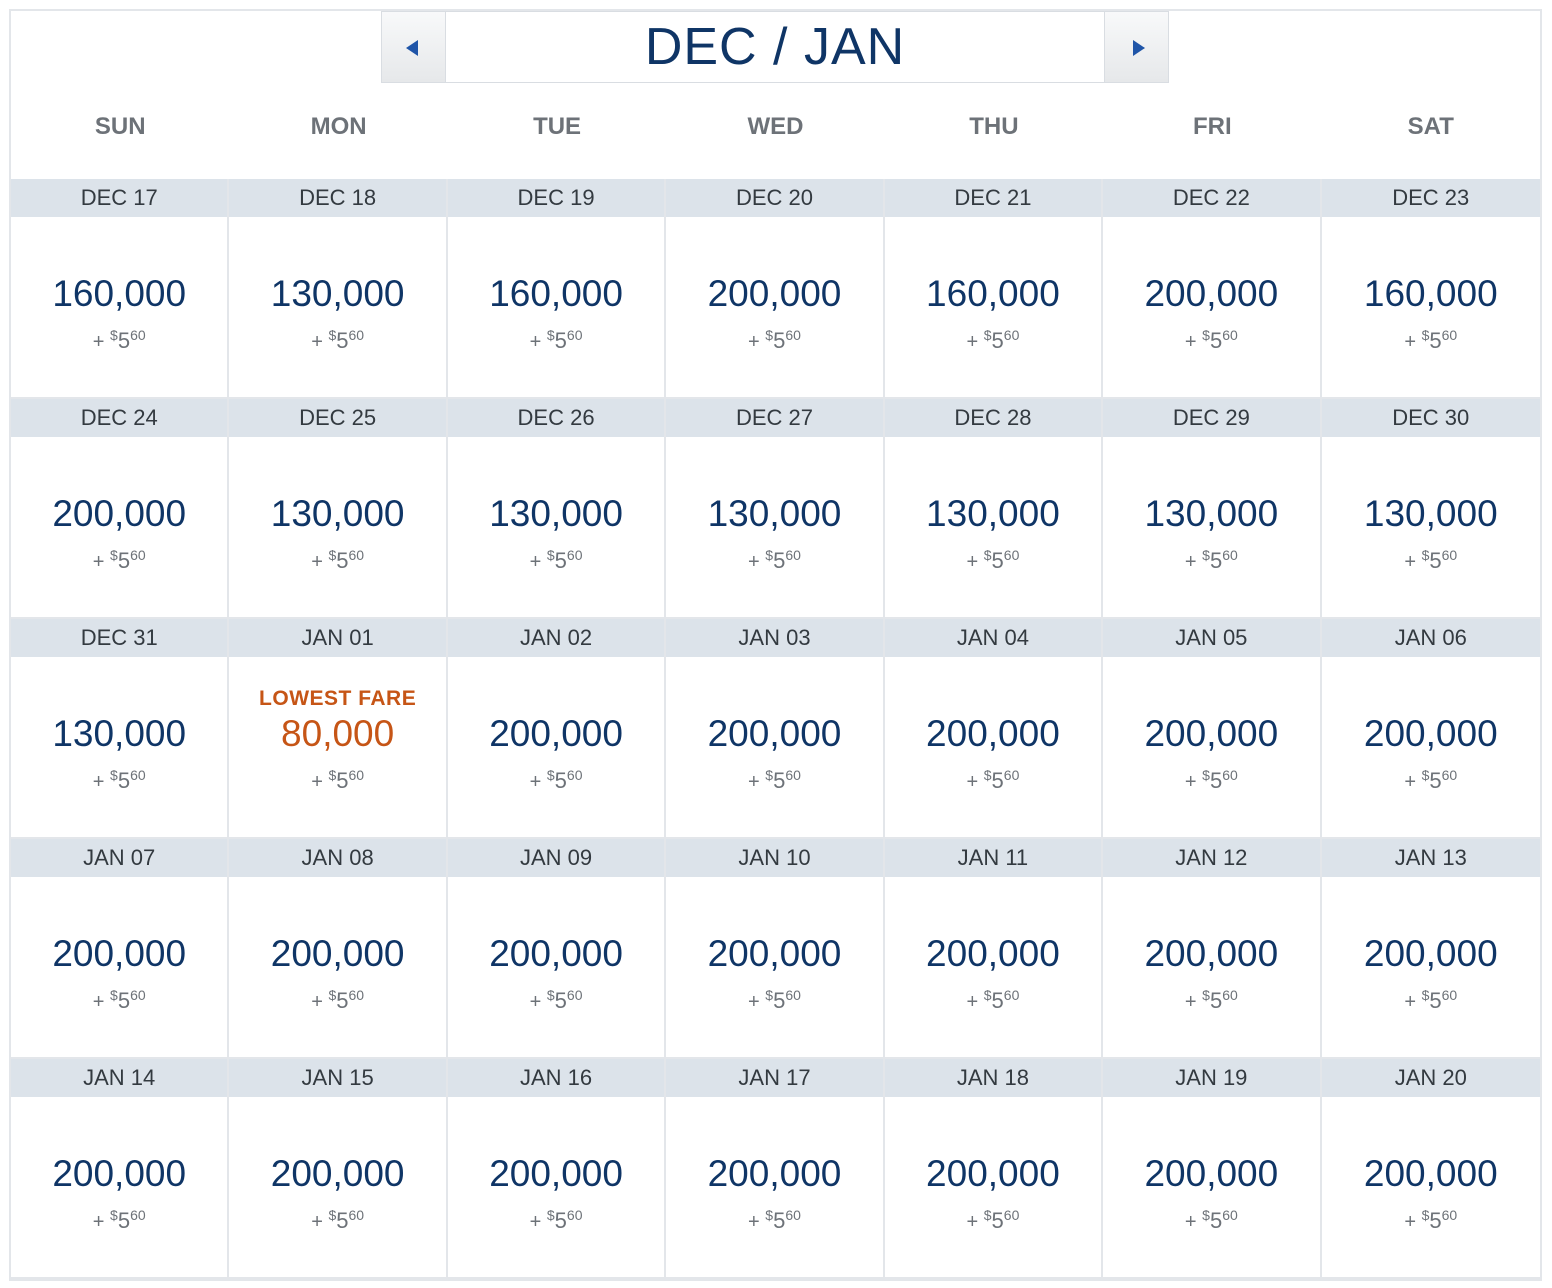  Describe the element at coordinates (337, 1078) in the screenshot. I see `day-date: JAN 15` at that location.